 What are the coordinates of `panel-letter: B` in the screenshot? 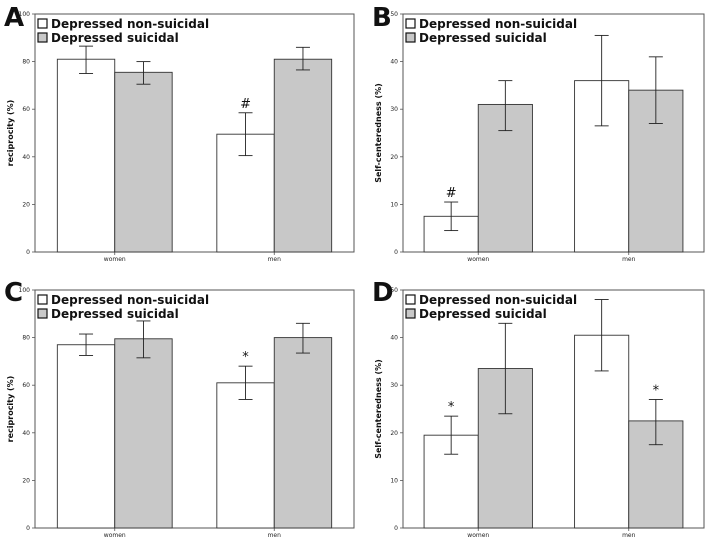 It's located at (382, 18).